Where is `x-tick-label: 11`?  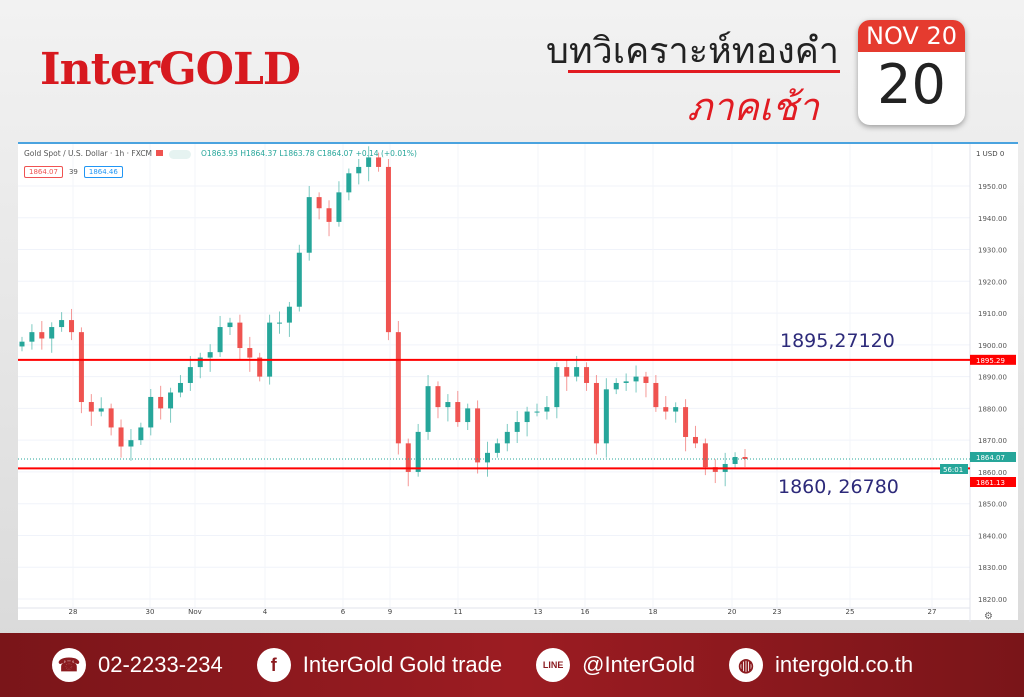
x-tick-label: 11 is located at coordinates (458, 612).